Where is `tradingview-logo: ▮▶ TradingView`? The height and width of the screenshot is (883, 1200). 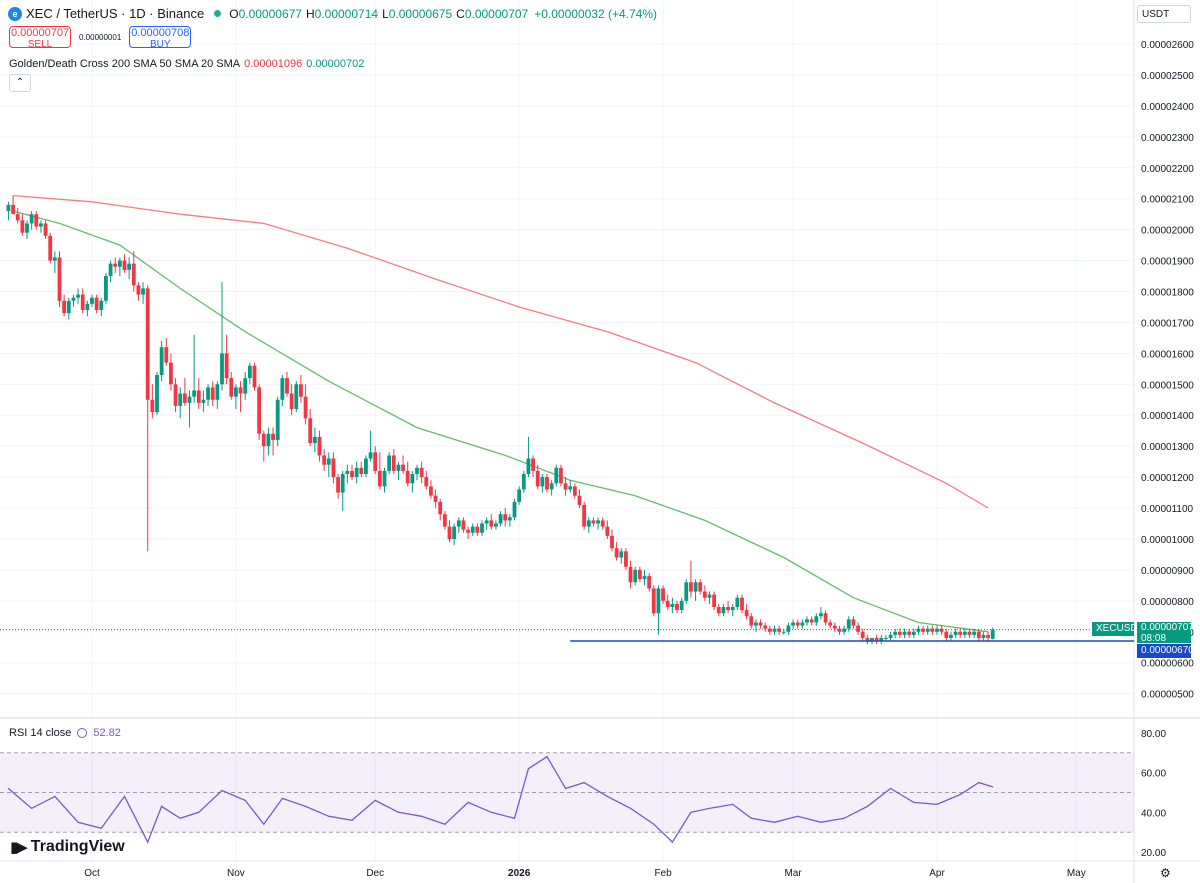 tradingview-logo: ▮▶ TradingView is located at coordinates (67, 847).